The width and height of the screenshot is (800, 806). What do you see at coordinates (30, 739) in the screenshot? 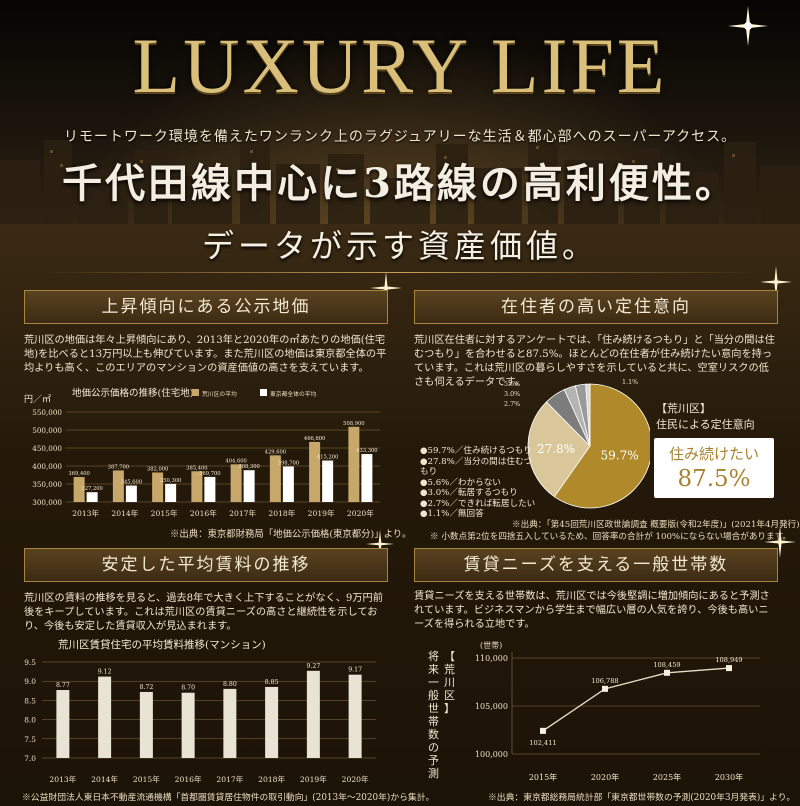
I see `y-tick-label: 7.5` at bounding box center [30, 739].